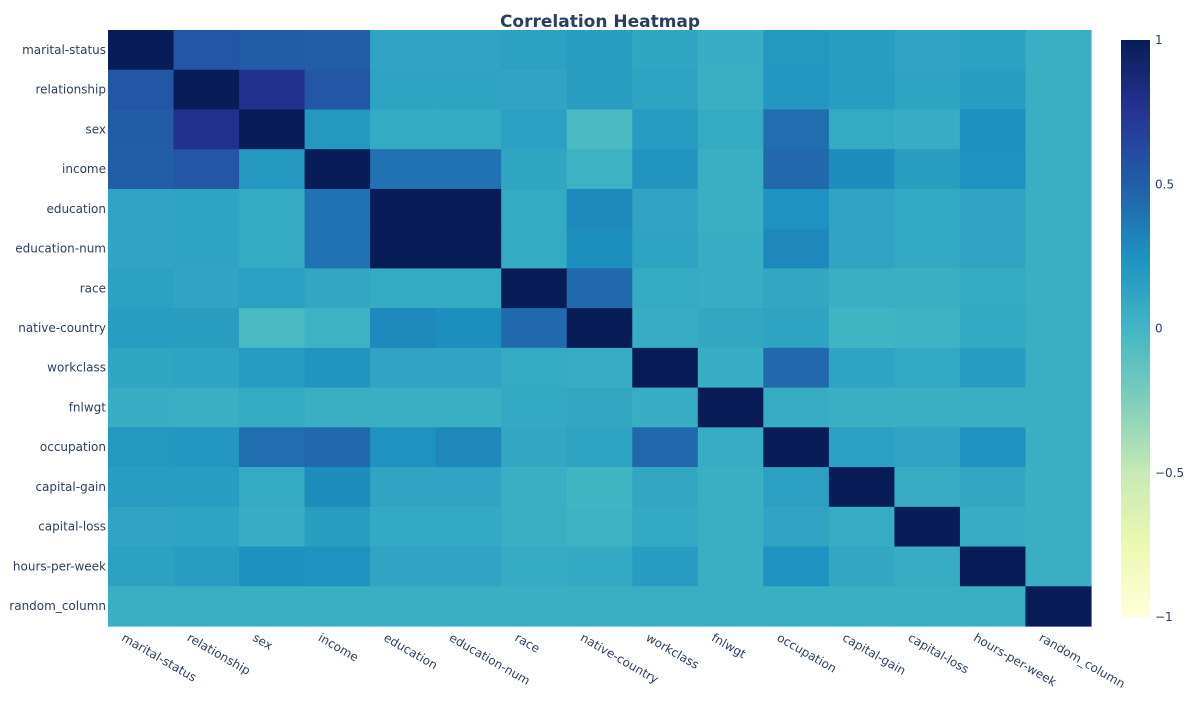  I want to click on heatmap-cell-capital-loss-fnlwgt, so click(730, 527).